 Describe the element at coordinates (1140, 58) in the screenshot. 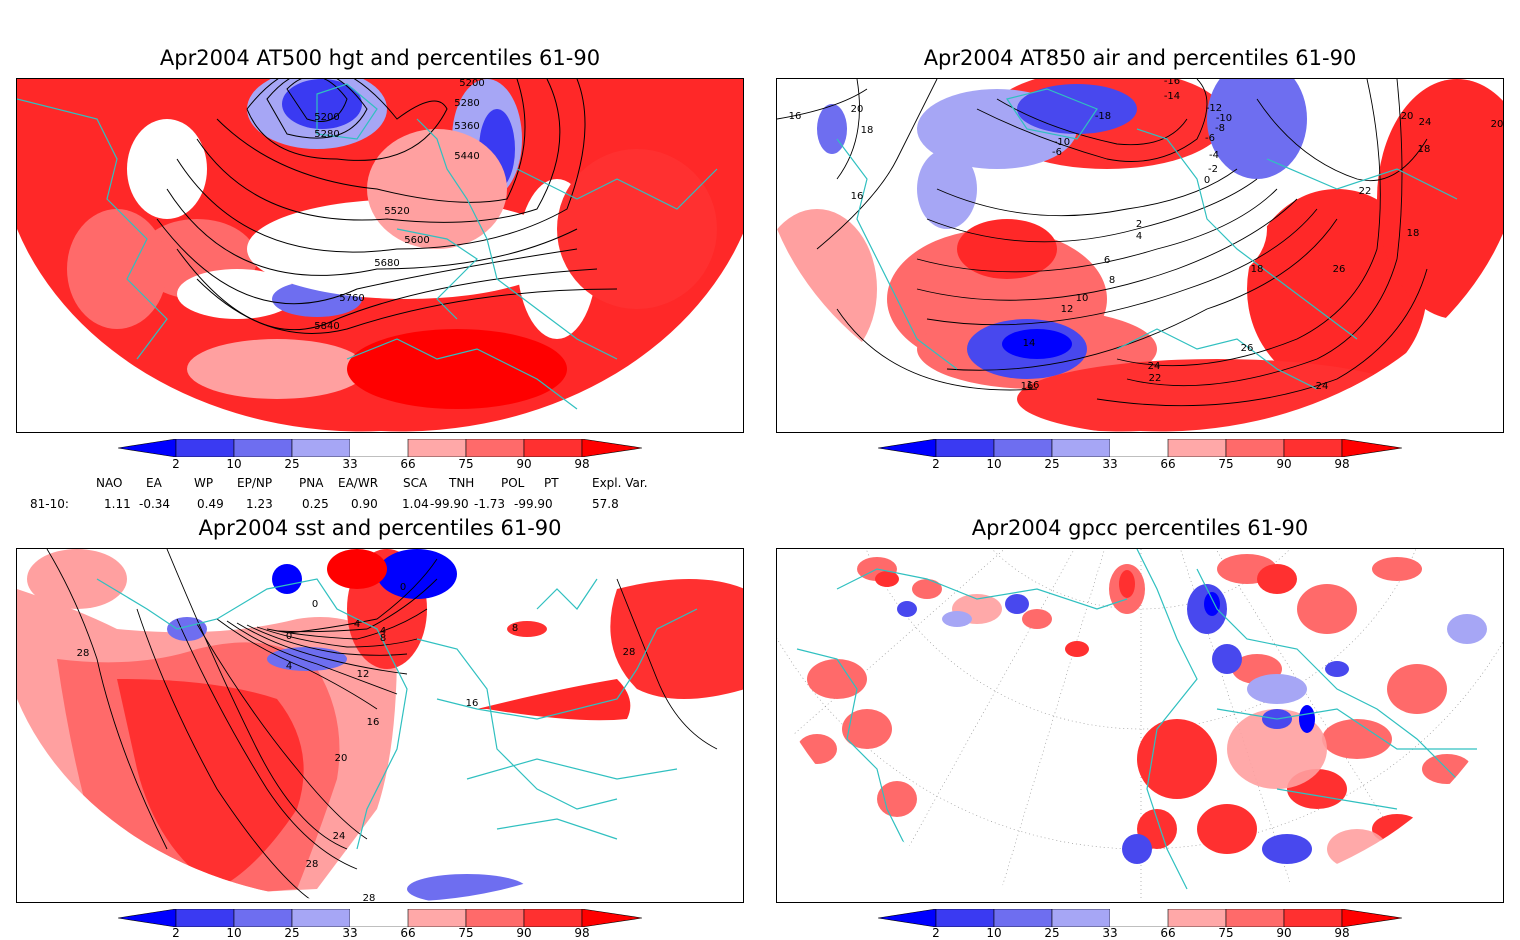

I see `panel-title-air850: Apr2004 AT850 air and percentiles 61-90` at that location.